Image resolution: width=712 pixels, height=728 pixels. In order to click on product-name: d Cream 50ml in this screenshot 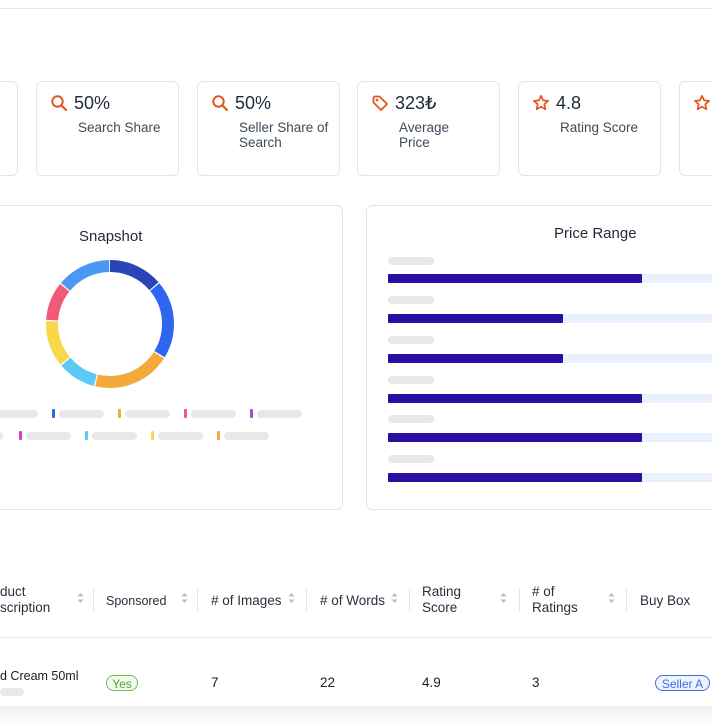, I will do `click(39, 676)`.